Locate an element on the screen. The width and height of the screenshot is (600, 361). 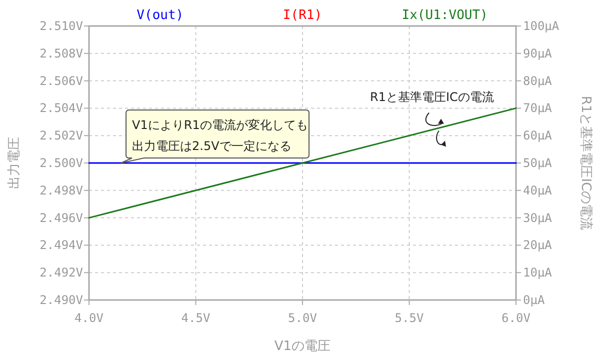
y-tick-label: 2.496V is located at coordinates (61, 217).